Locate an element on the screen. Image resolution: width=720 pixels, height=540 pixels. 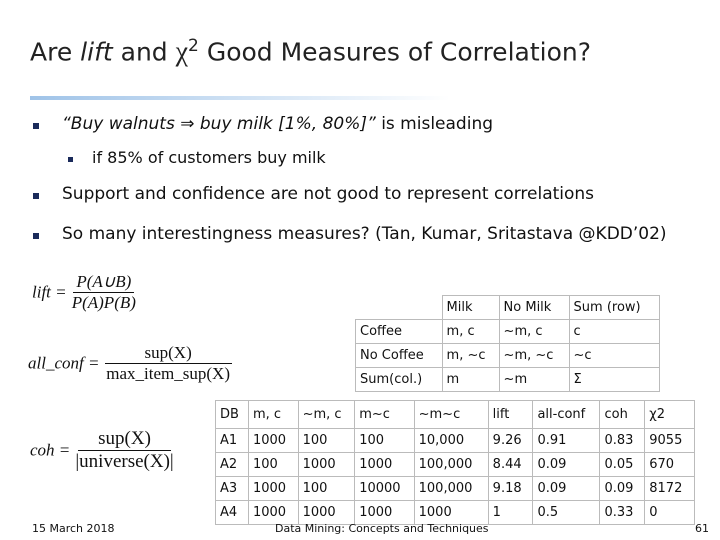
cell: 0.33 is located at coordinates (622, 512).